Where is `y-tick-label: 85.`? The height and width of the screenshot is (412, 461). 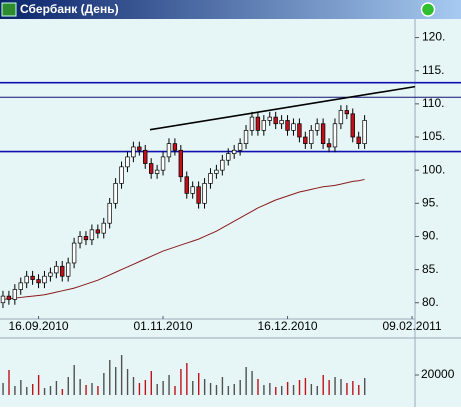 y-tick-label: 85. is located at coordinates (430, 269).